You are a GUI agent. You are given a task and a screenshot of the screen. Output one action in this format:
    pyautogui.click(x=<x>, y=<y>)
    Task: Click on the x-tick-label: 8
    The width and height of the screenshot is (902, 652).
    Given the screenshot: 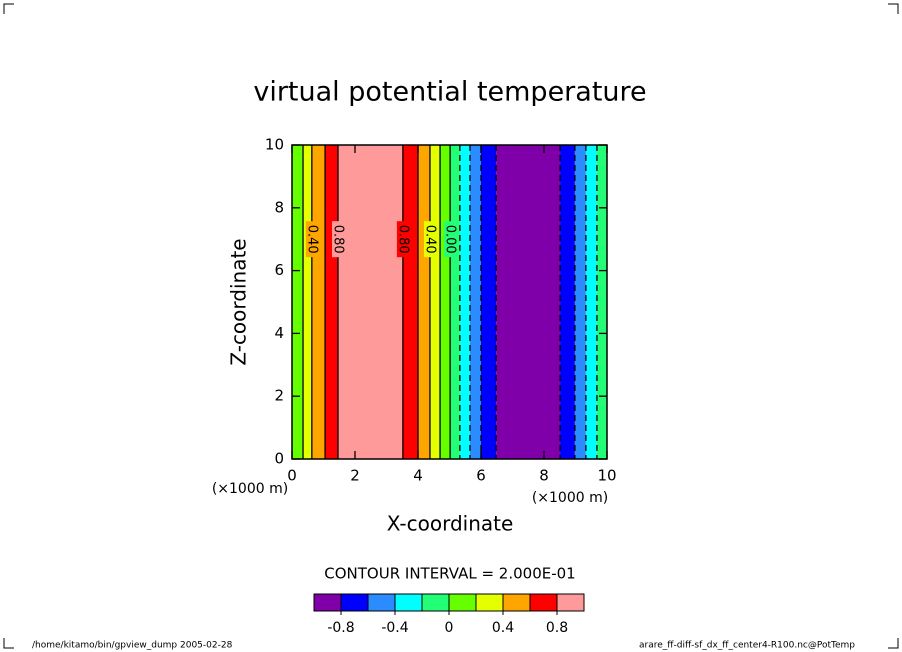 What is the action you would take?
    pyautogui.click(x=544, y=476)
    